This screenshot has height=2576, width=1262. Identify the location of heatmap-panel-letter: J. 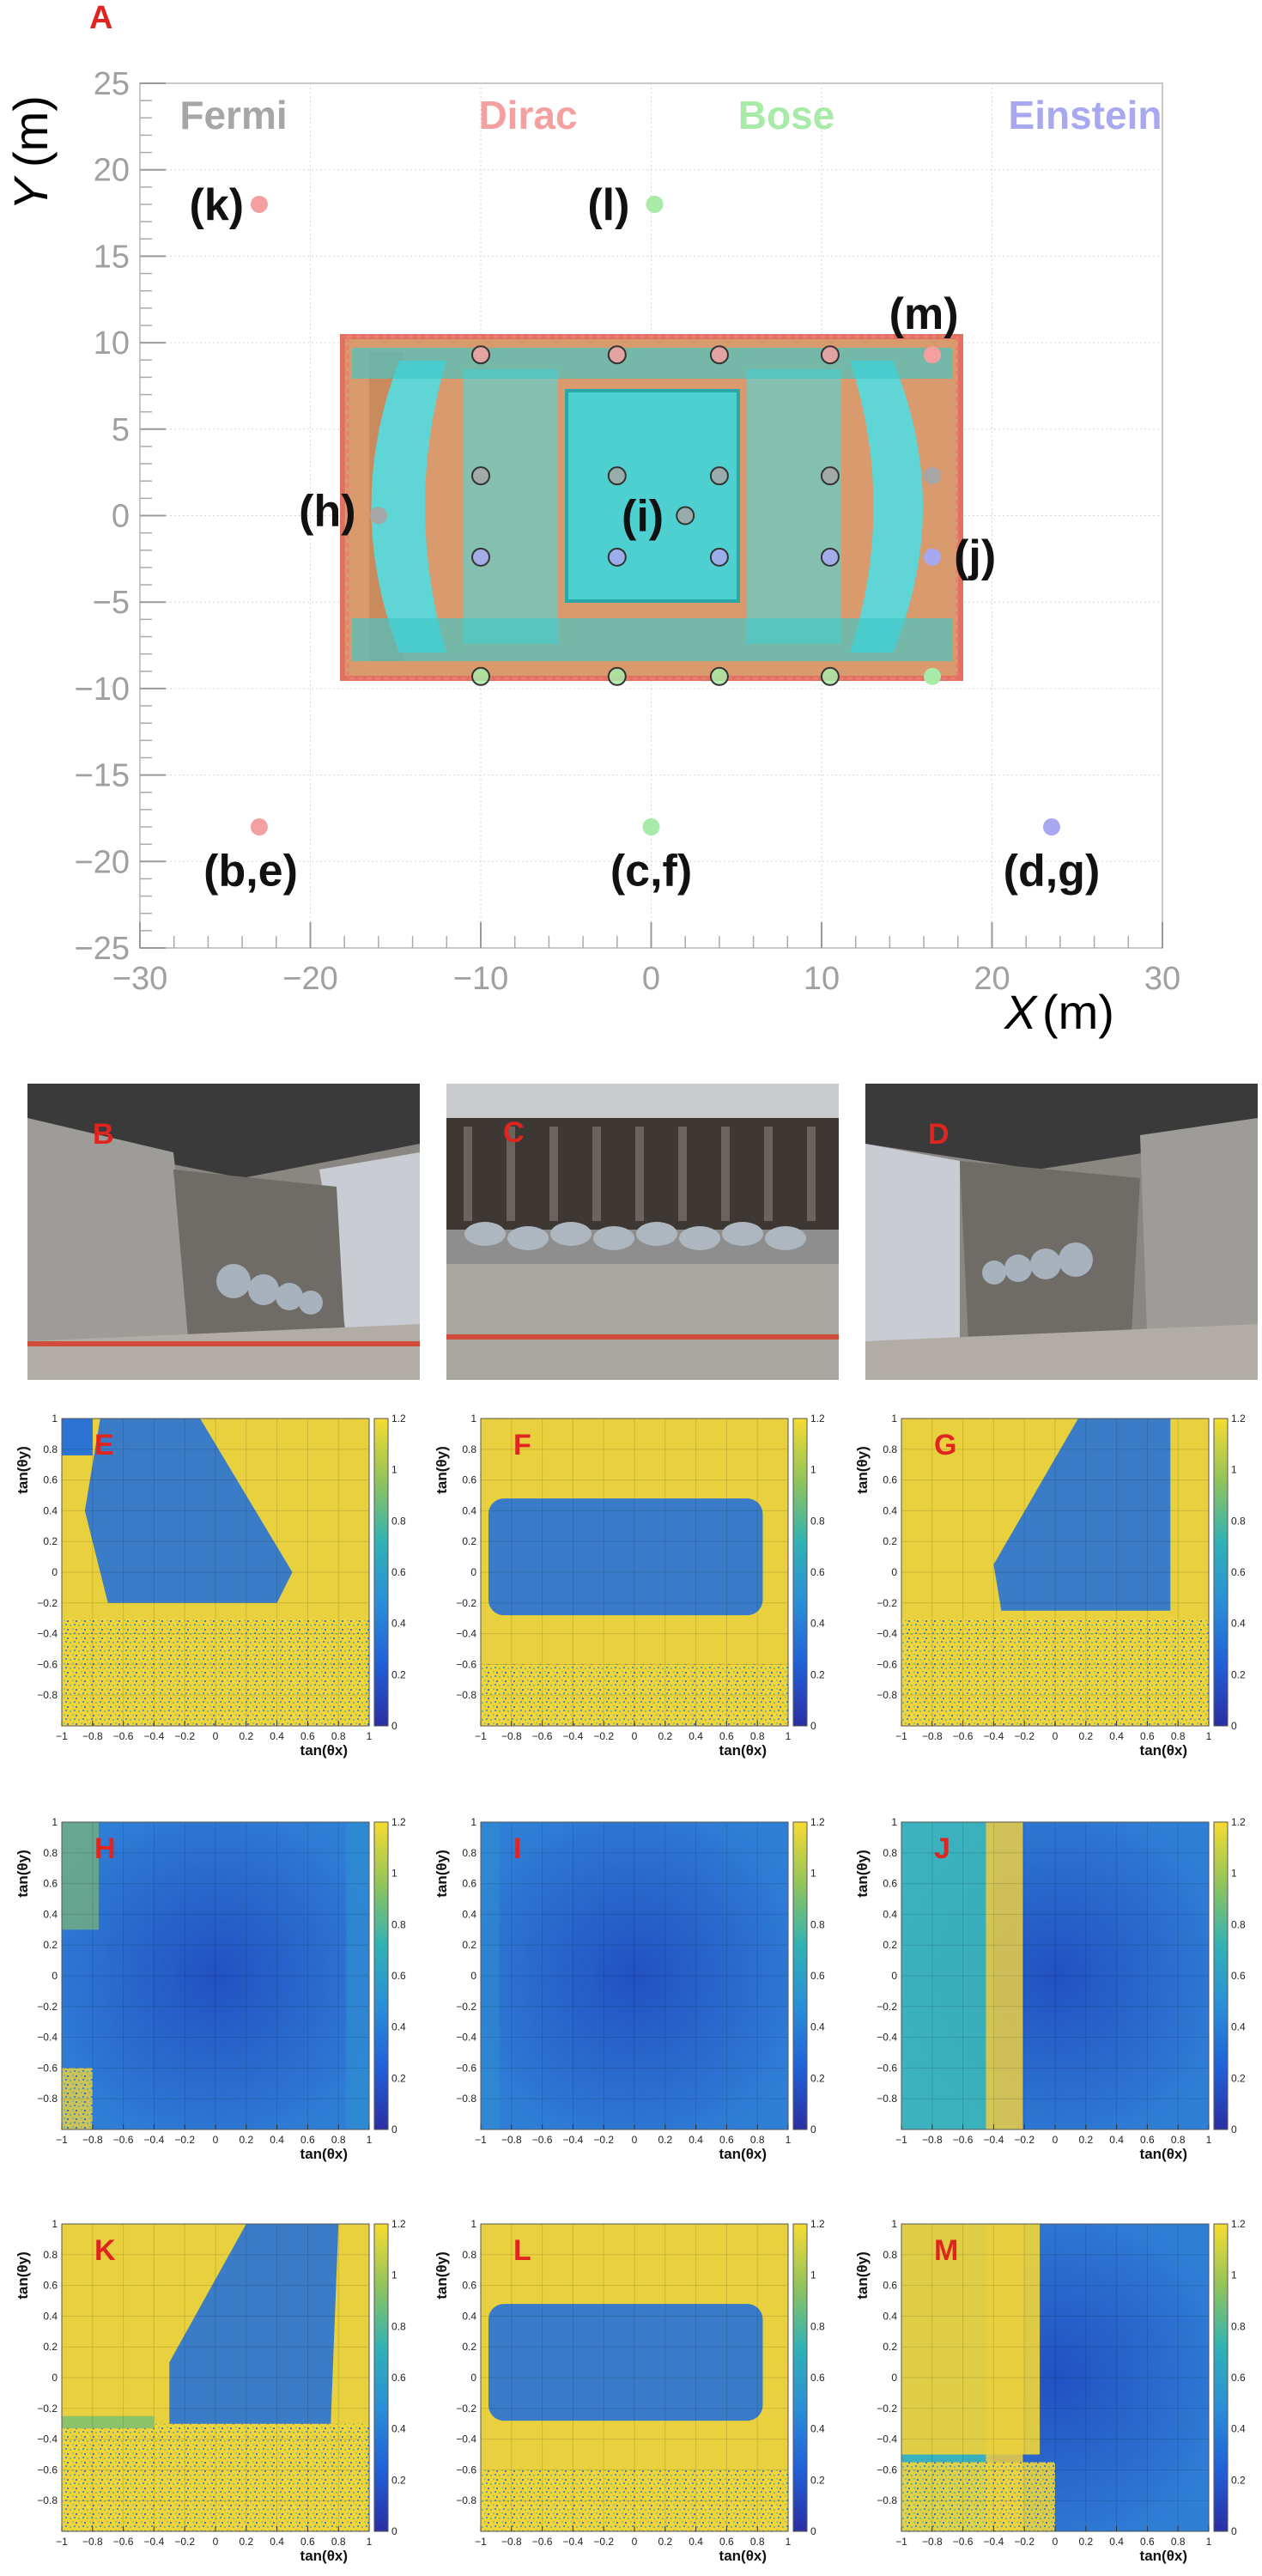
(942, 1849).